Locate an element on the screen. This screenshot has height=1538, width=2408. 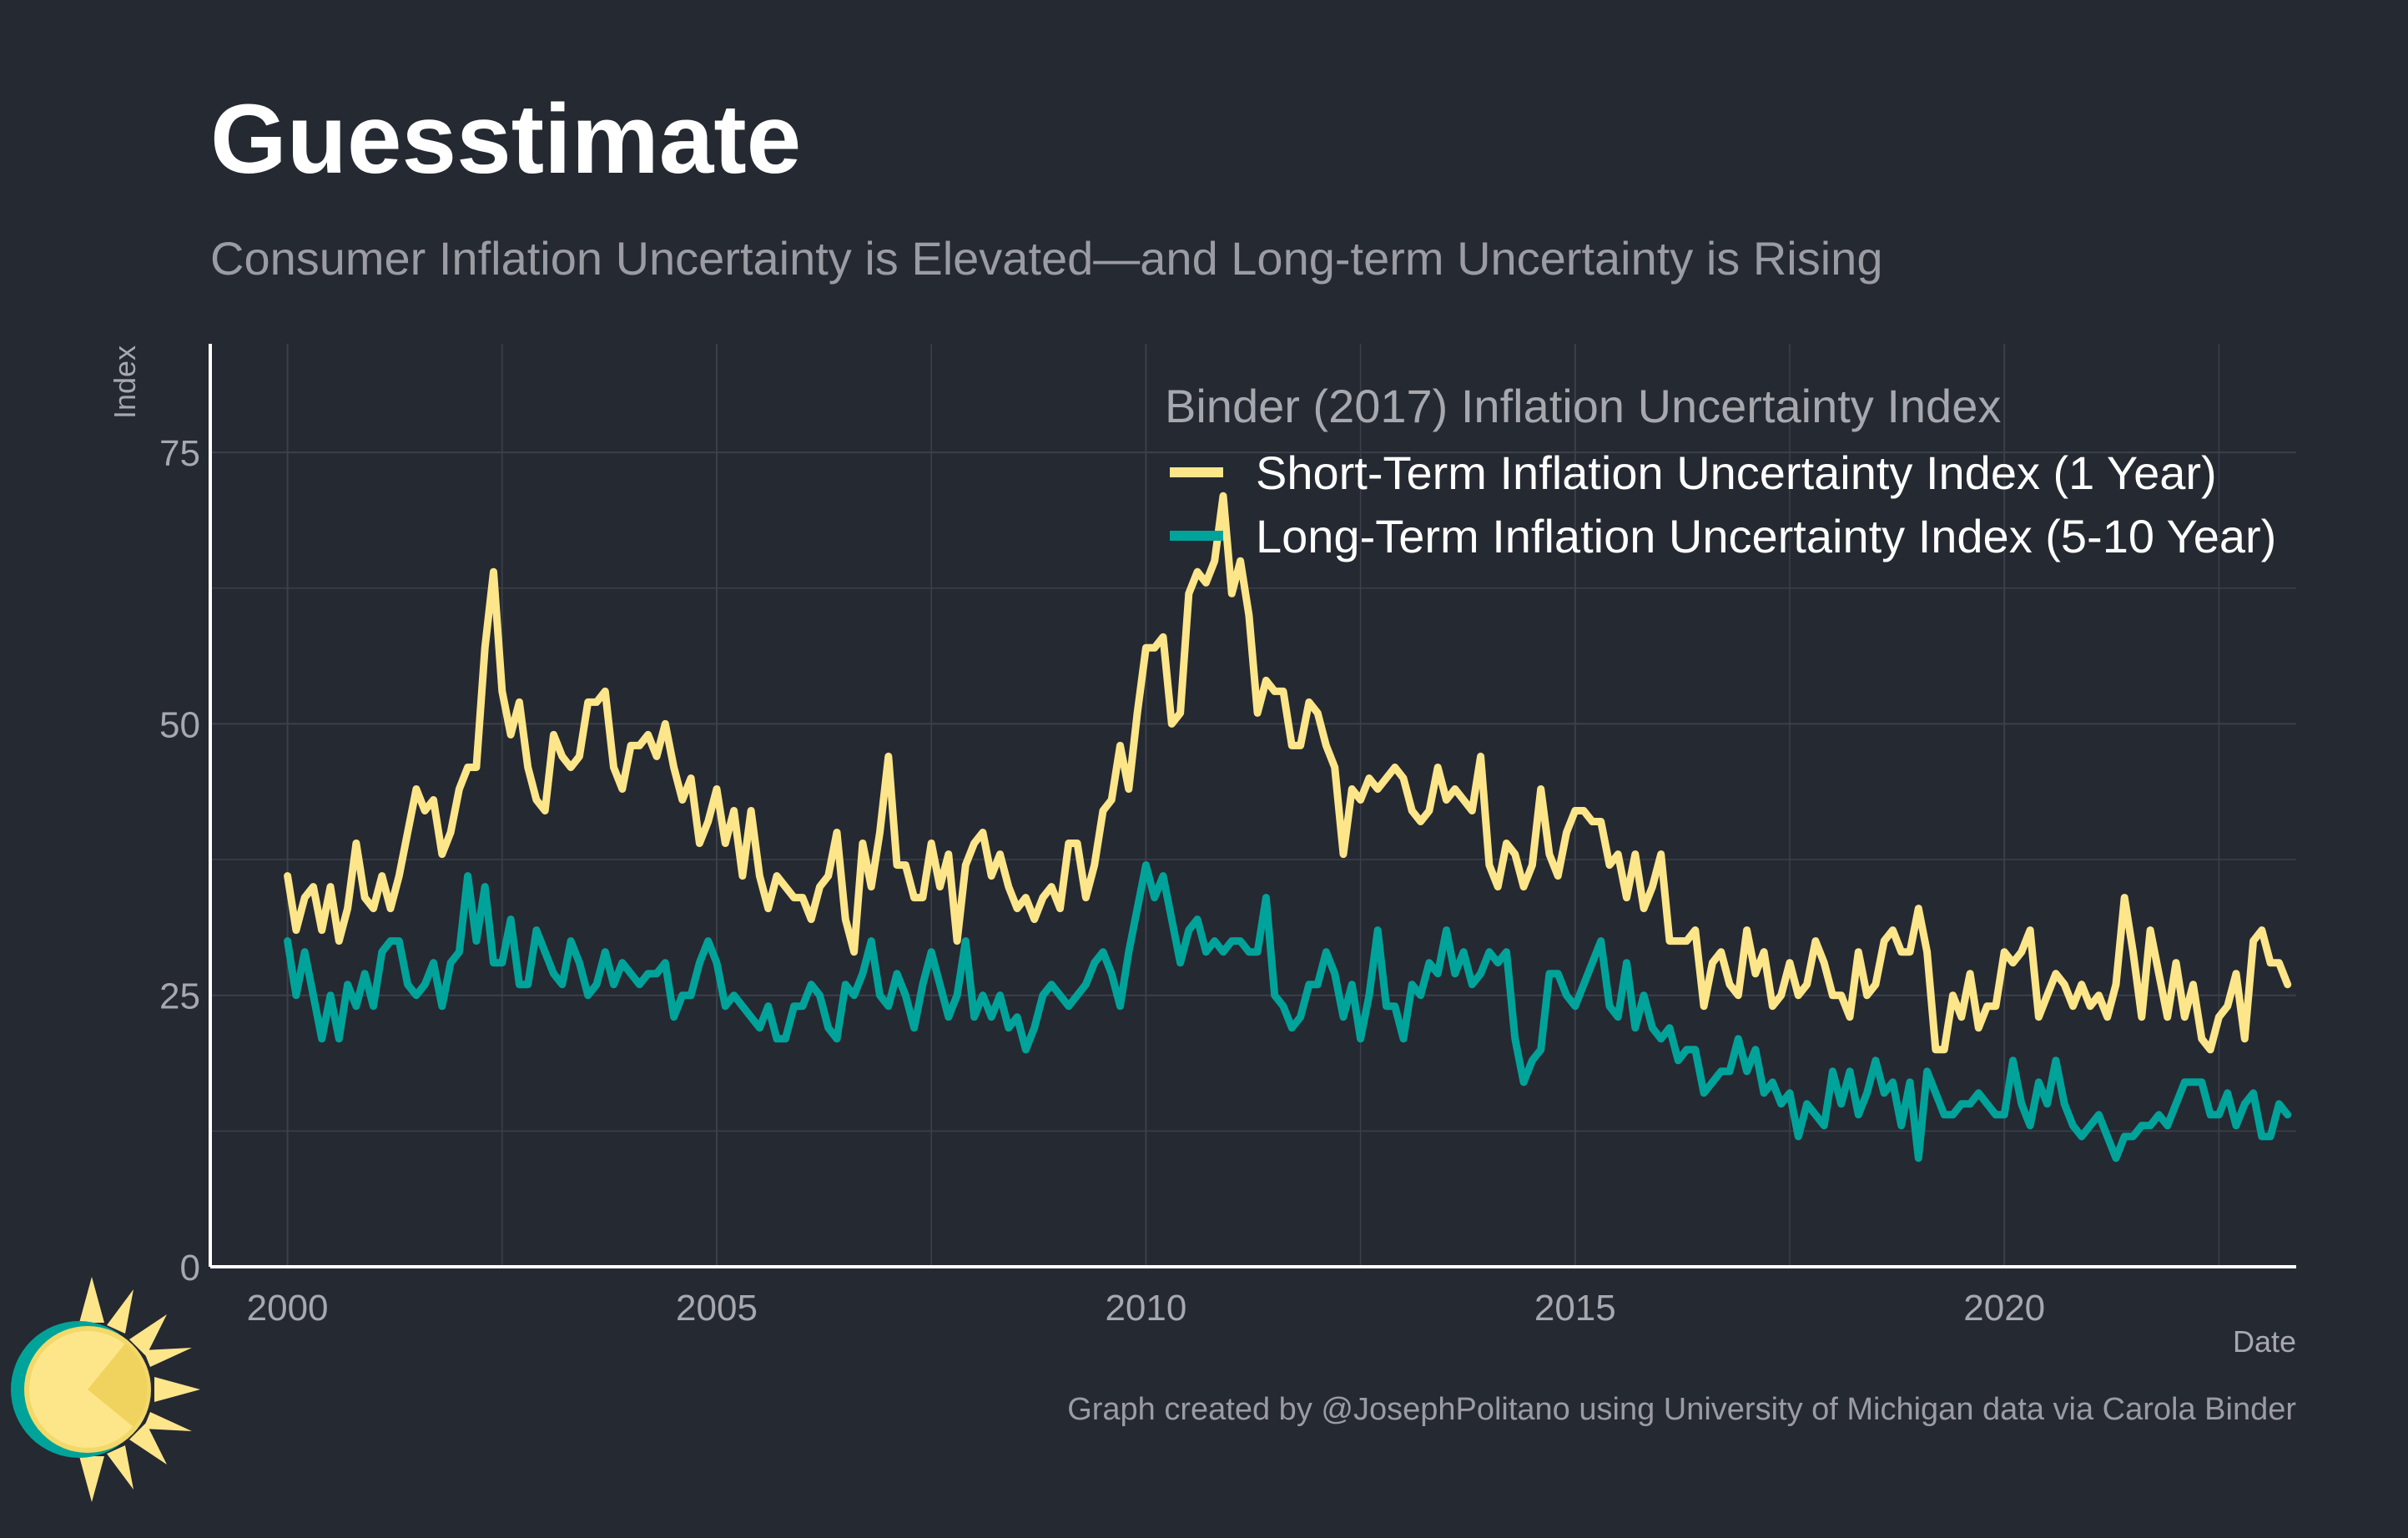
x-tick-label: 2020 is located at coordinates (2004, 1308).